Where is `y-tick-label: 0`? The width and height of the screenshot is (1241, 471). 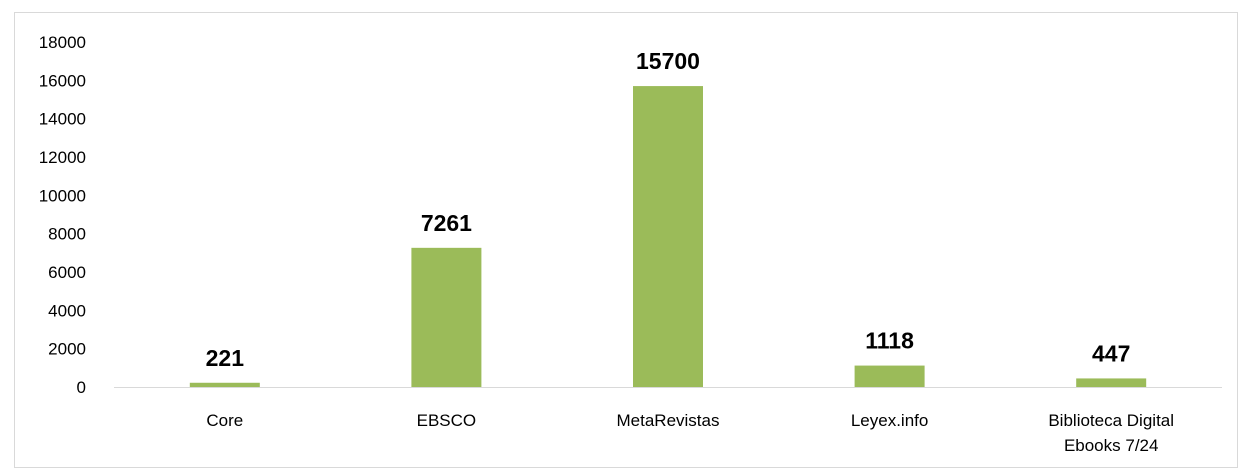
y-tick-label: 0 is located at coordinates (81, 387).